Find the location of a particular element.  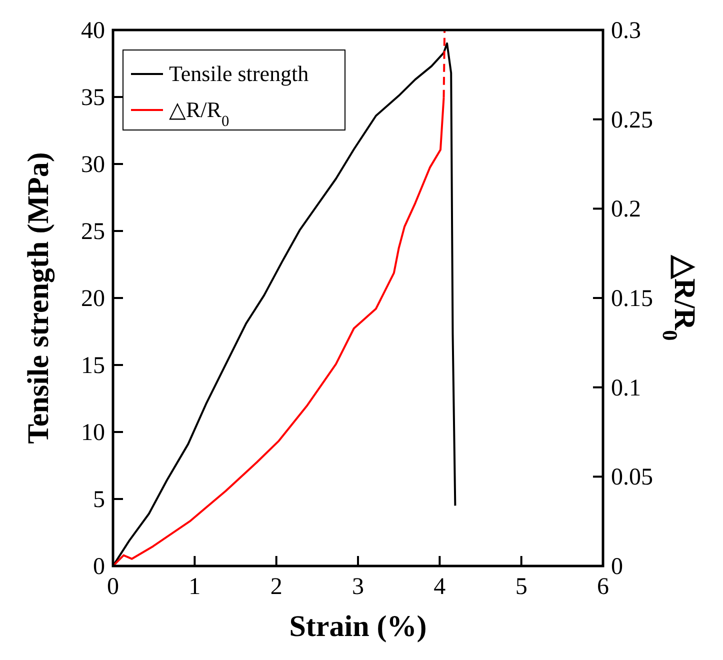

y-tick-label: 10 is located at coordinates (93, 433).